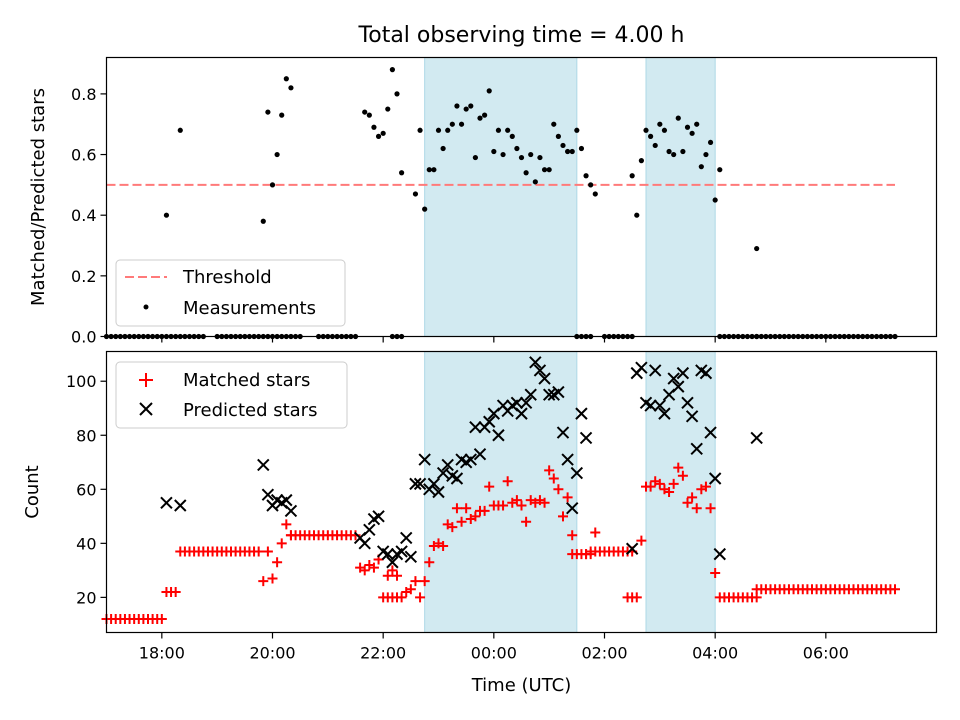 This screenshot has height=720, width=960. Describe the element at coordinates (81, 381) in the screenshot. I see `count-y-tick-label: 100` at that location.